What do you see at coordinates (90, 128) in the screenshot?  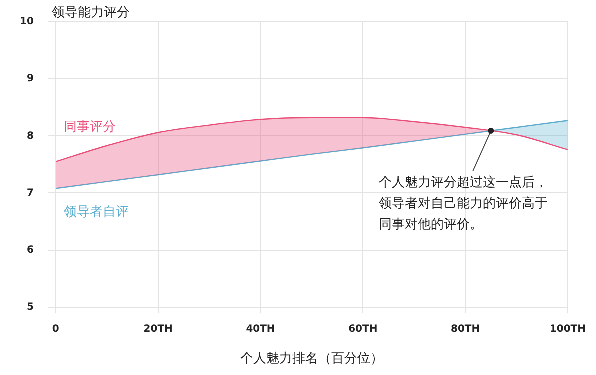 I see `series-label: 同事评分` at bounding box center [90, 128].